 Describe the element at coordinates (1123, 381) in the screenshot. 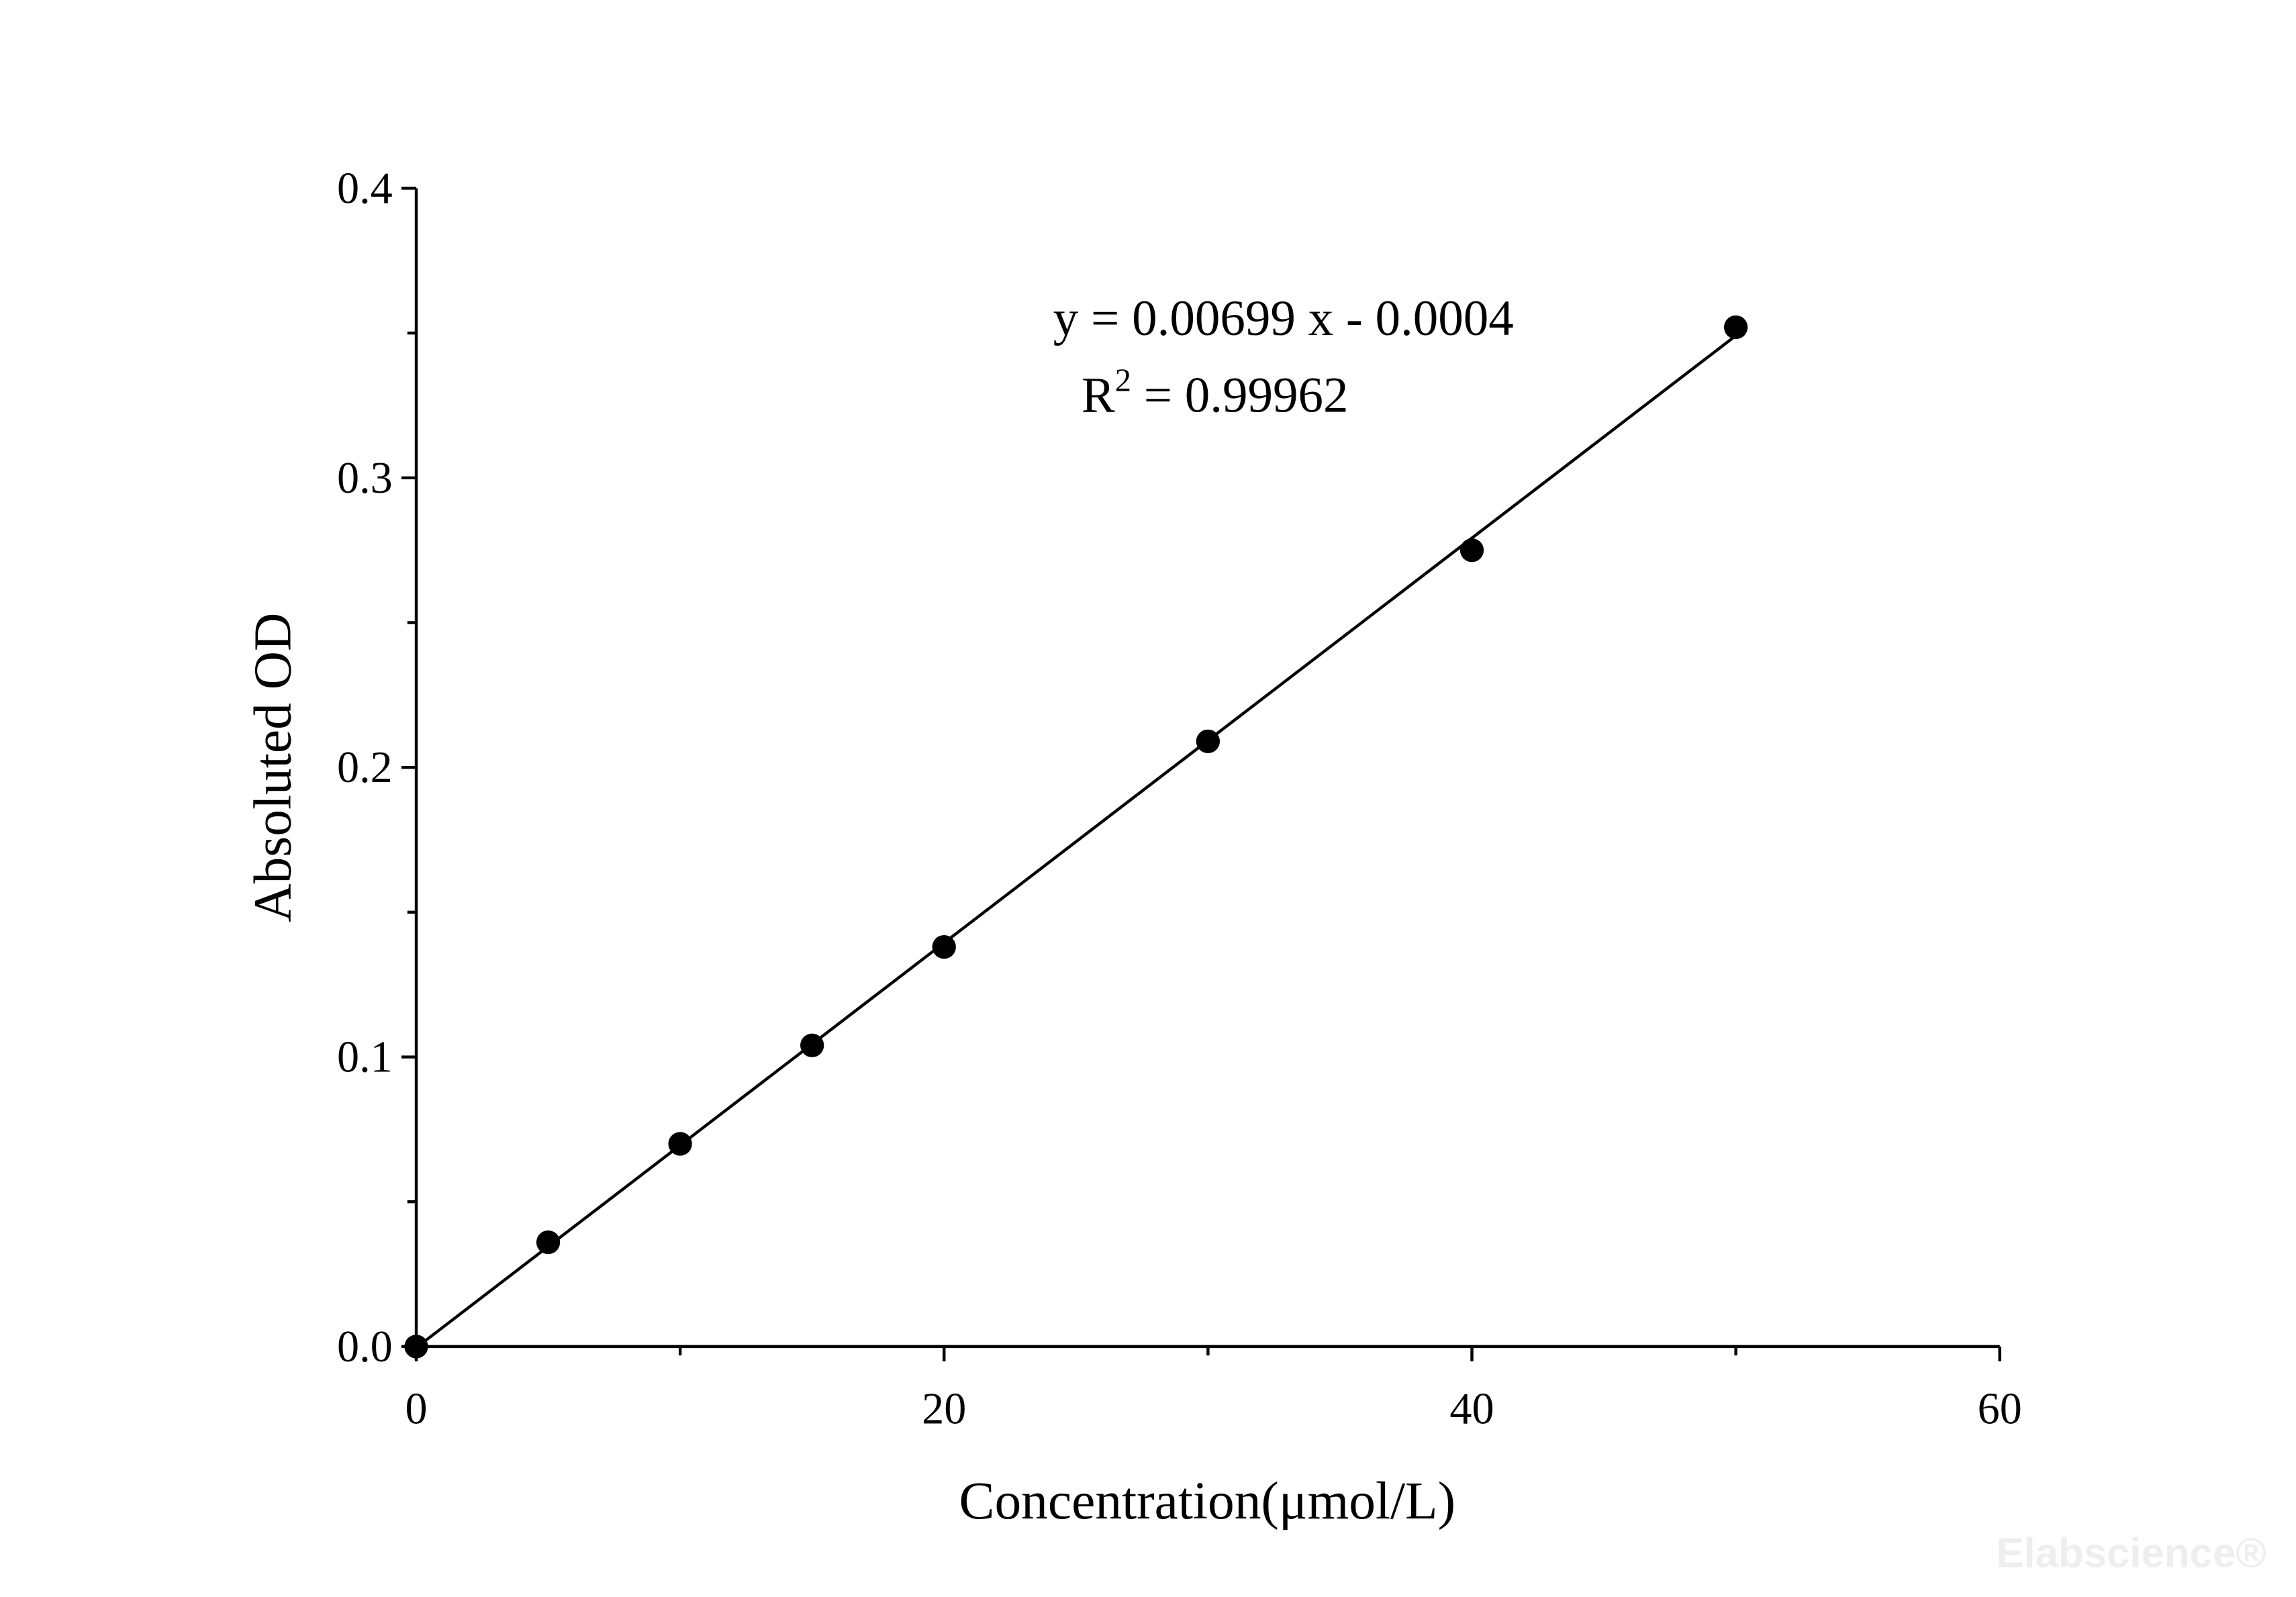

I see `superscript: 2` at that location.